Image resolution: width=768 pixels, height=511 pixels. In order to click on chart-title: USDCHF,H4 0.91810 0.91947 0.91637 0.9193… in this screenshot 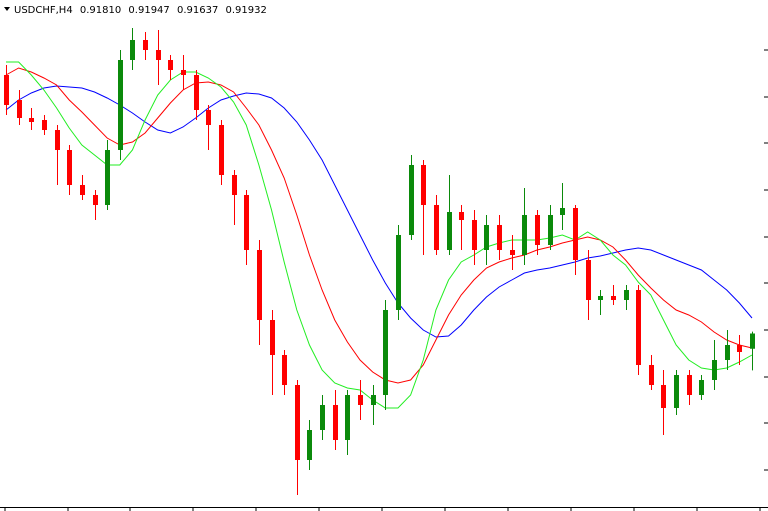, I will do `click(140, 10)`.